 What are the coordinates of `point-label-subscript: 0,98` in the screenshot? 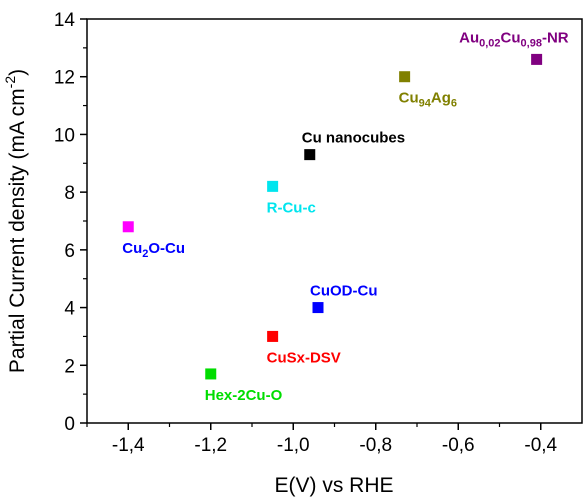 It's located at (531, 43).